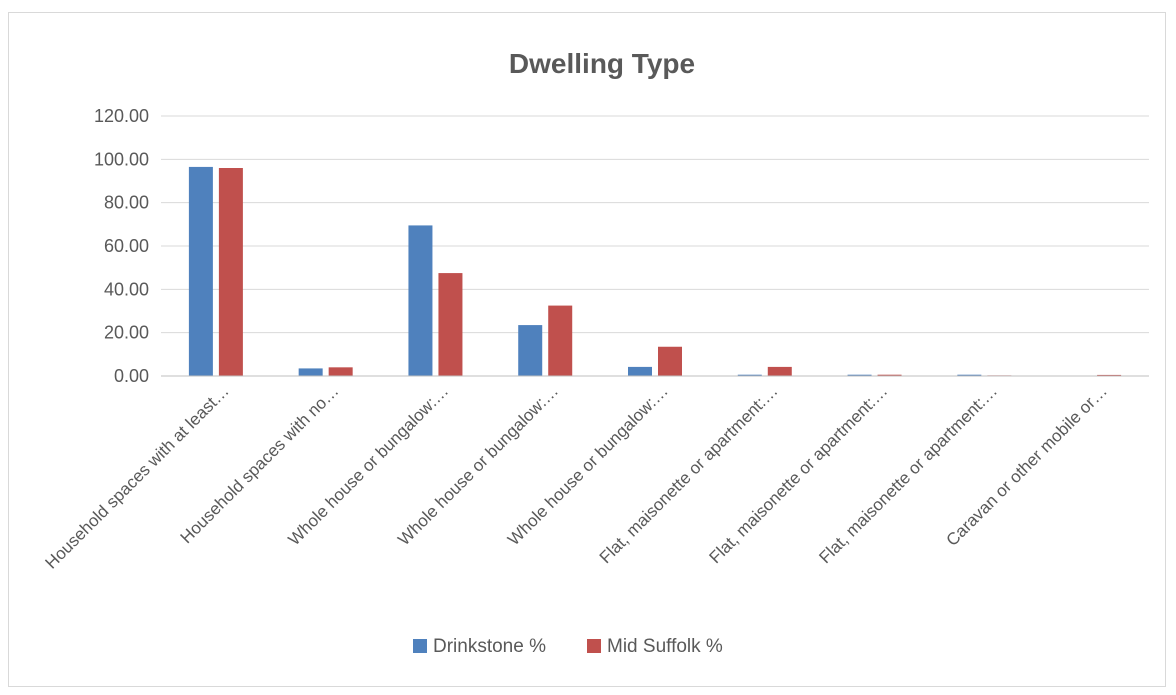 This screenshot has width=1176, height=695. What do you see at coordinates (489, 646) in the screenshot?
I see `legend-label: Drinkstone %` at bounding box center [489, 646].